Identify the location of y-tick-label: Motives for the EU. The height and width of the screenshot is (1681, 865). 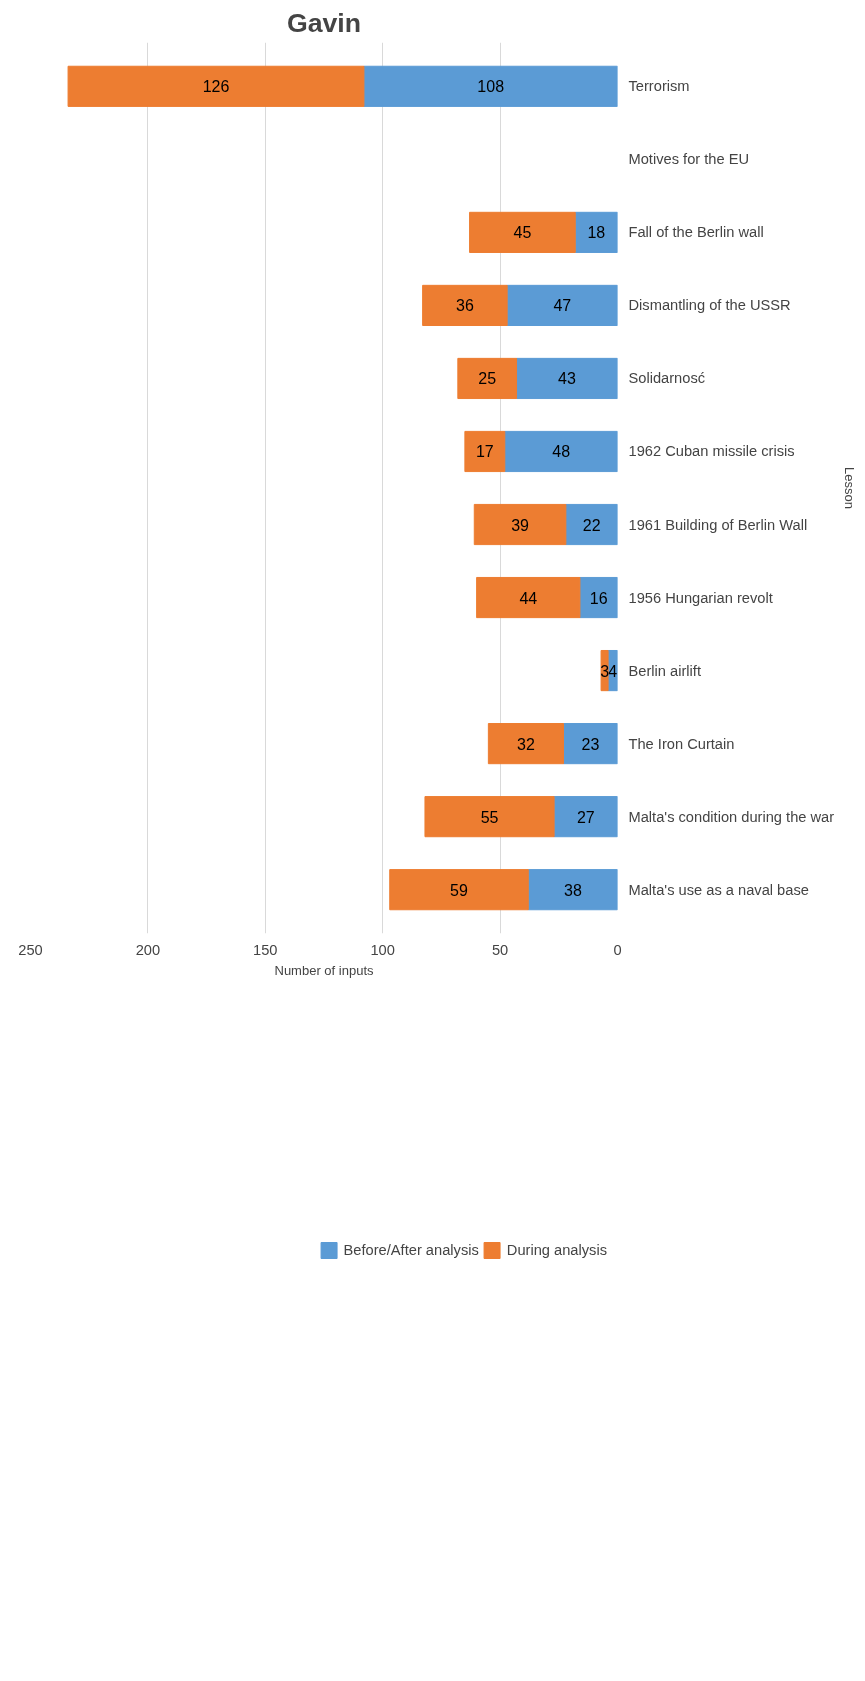
(689, 159).